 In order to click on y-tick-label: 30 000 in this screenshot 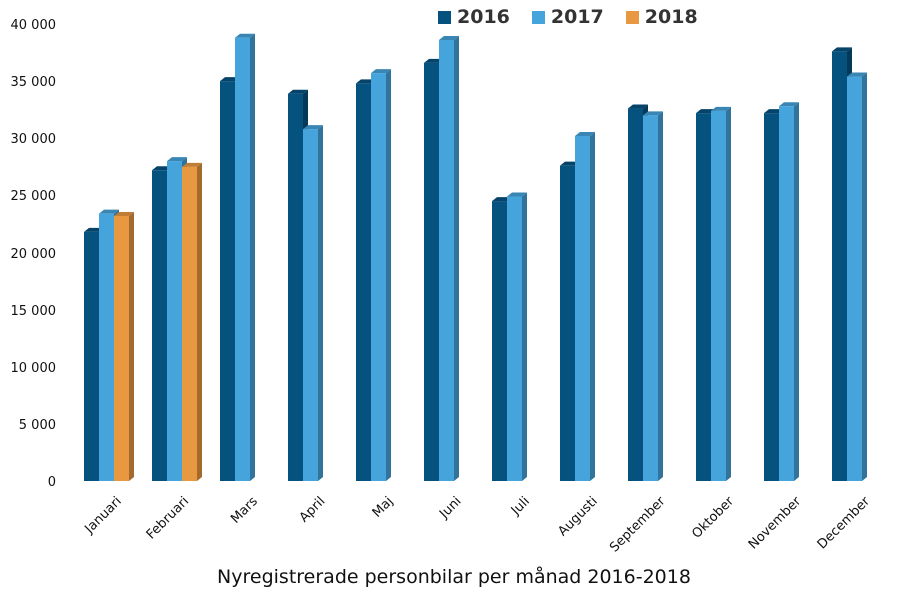, I will do `click(33, 140)`.